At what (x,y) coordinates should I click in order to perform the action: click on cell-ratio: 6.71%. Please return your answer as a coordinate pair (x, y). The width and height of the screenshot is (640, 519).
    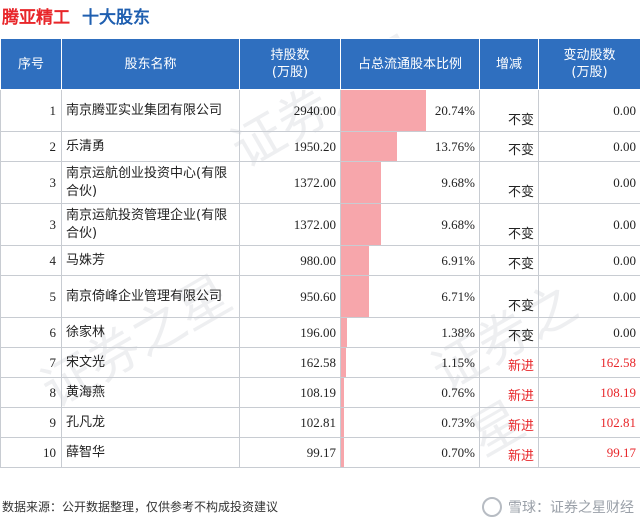
    Looking at the image, I should click on (410, 296).